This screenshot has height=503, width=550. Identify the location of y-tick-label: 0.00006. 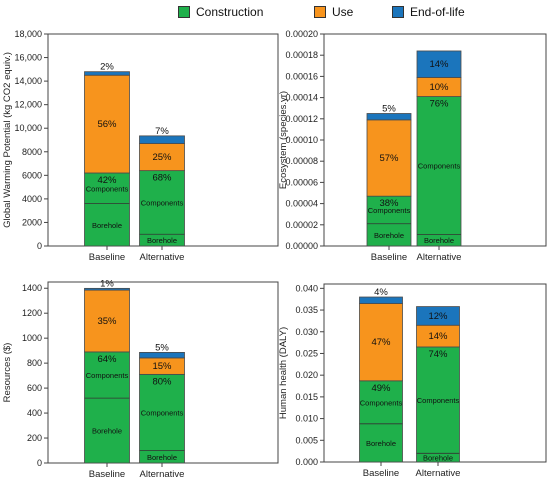
(301, 182).